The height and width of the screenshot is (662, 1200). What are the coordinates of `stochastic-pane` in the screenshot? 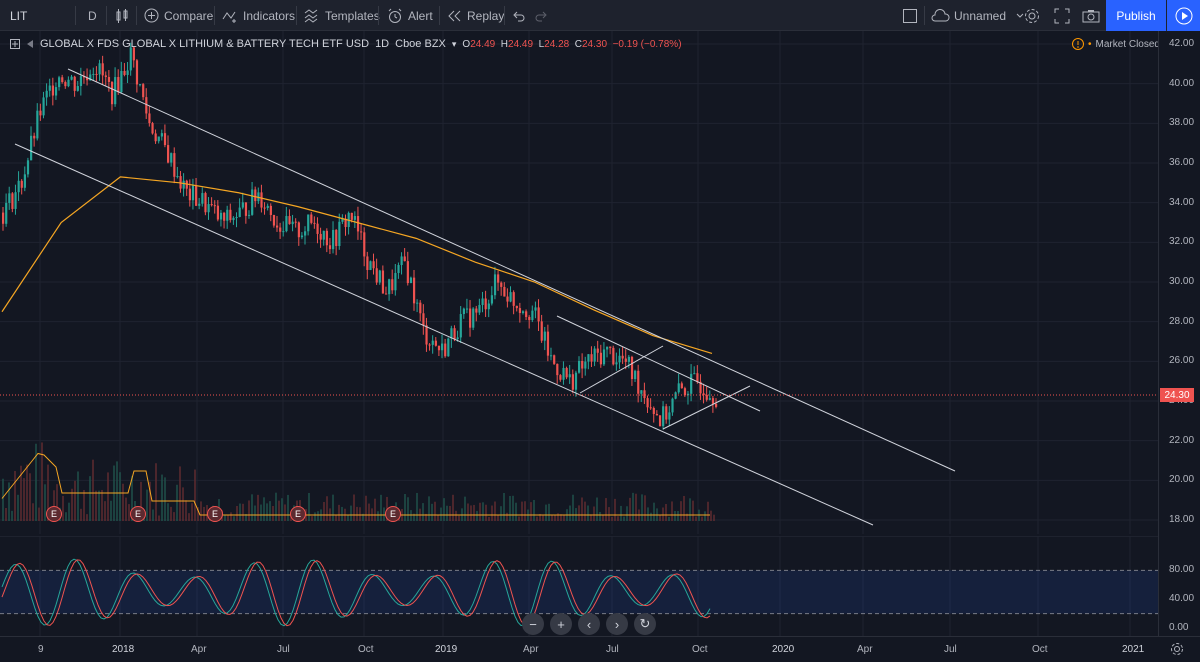 It's located at (579, 586).